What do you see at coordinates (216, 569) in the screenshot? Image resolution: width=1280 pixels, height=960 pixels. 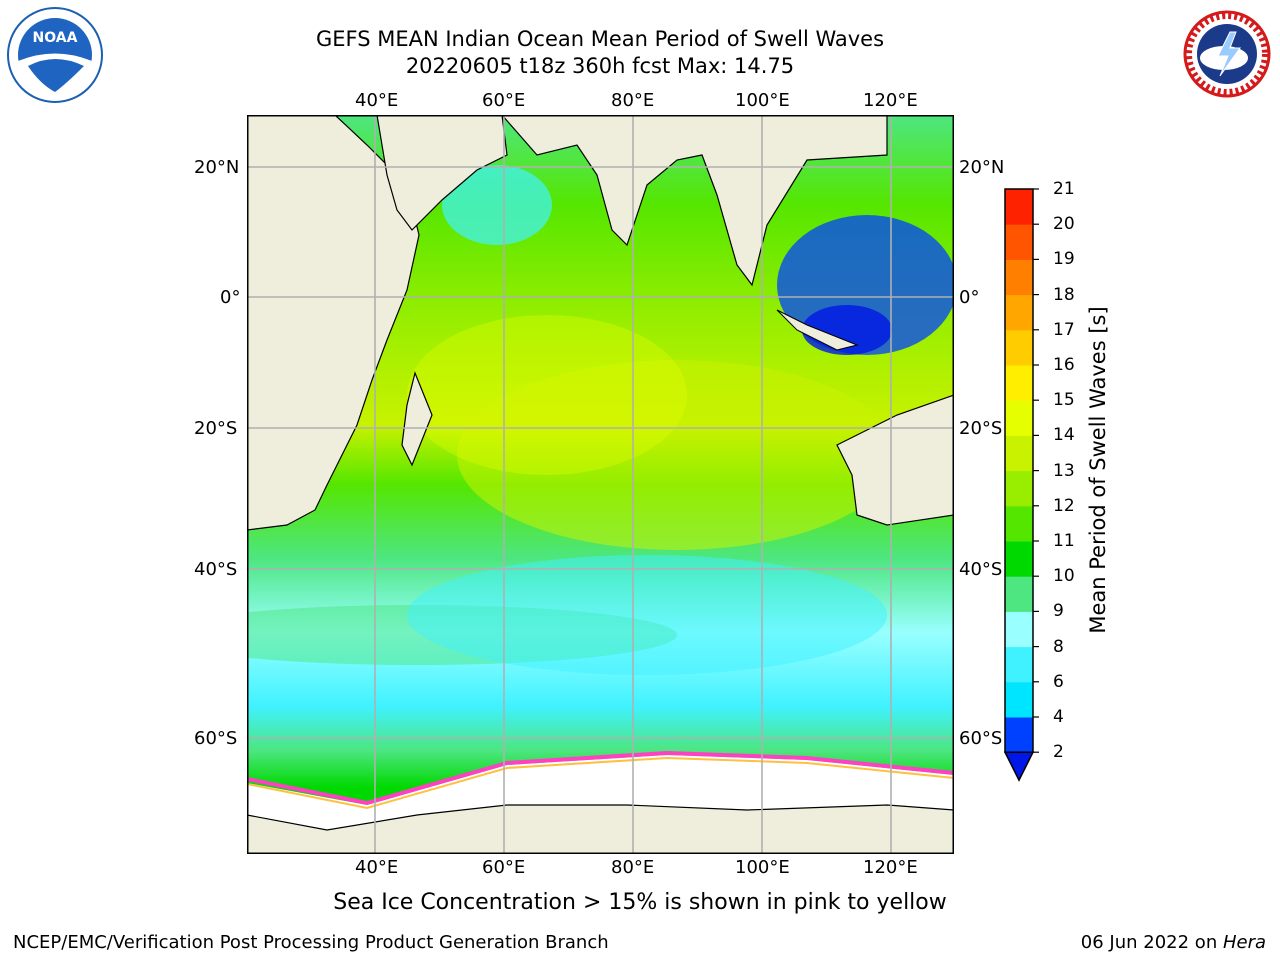 I see `lat-tick-left: 40°S` at bounding box center [216, 569].